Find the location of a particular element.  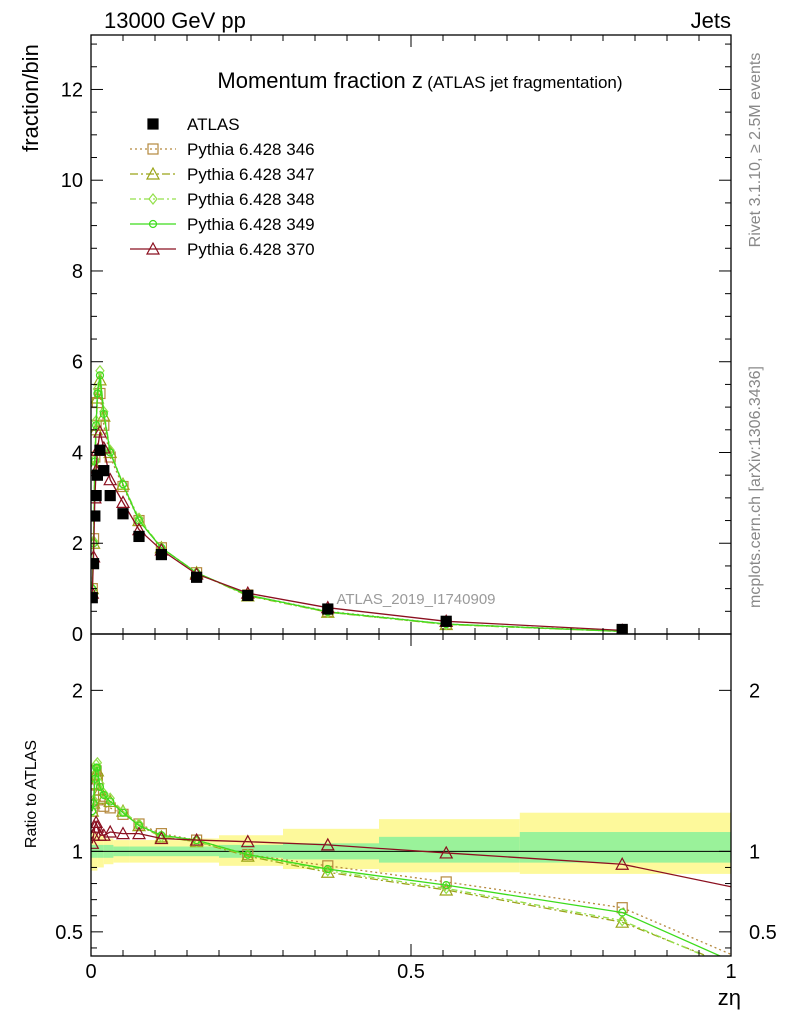

legend-entry-label: Pythia 6.428 347 is located at coordinates (251, 174).